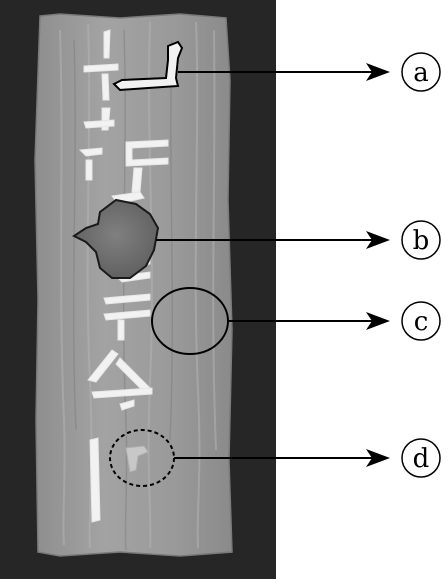 The height and width of the screenshot is (579, 448). I want to click on label-b: b, so click(421, 240).